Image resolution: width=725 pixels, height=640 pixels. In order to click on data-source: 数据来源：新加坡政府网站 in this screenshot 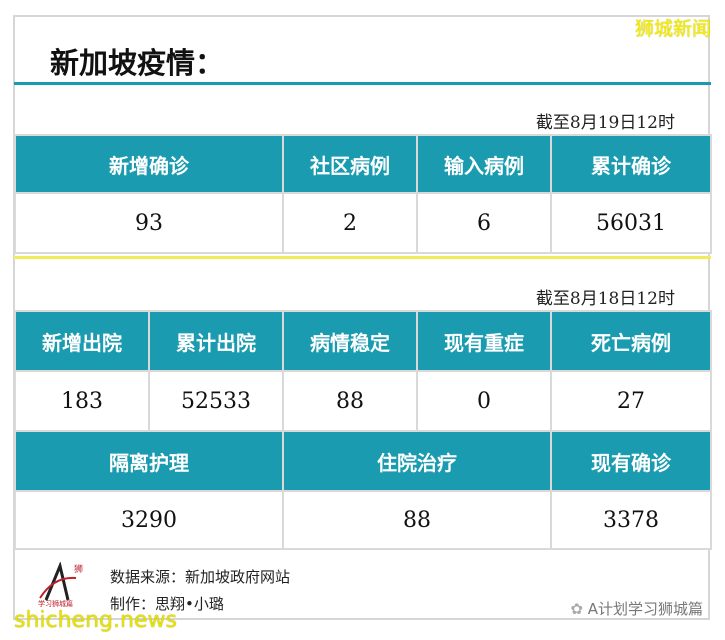, I will do `click(200, 577)`.